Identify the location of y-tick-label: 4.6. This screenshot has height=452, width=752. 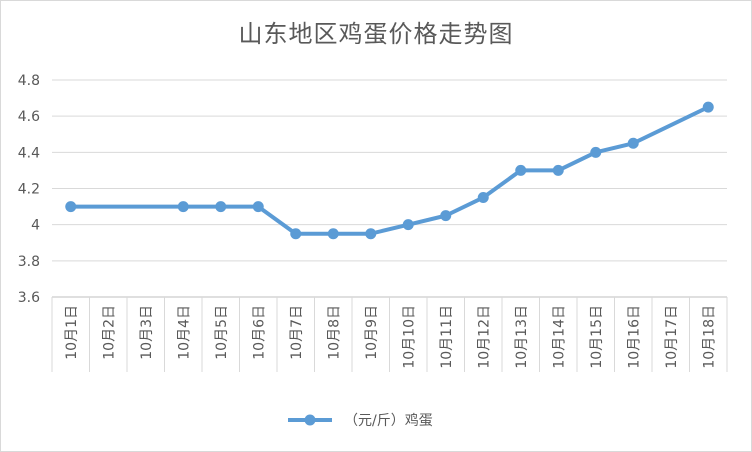
(29, 117).